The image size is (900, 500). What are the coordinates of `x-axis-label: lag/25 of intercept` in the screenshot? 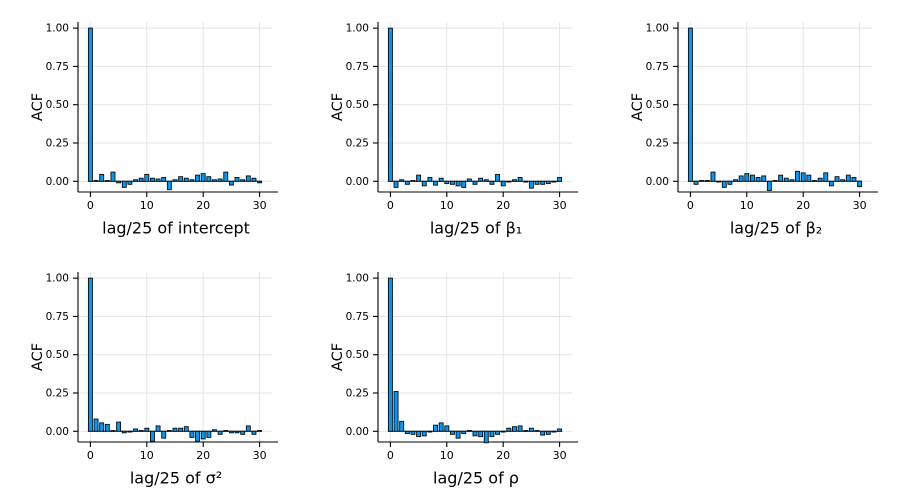 It's located at (176, 228).